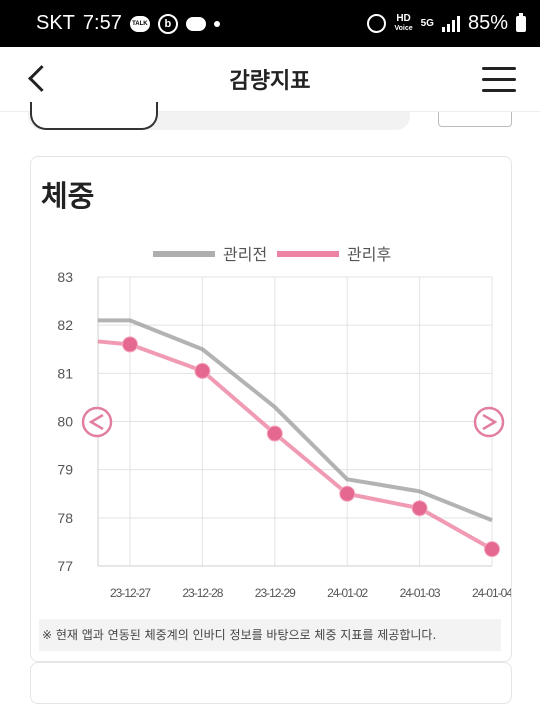 The height and width of the screenshot is (704, 540). What do you see at coordinates (128, 23) in the screenshot?
I see `status-left: SKT 7:57 TALK b` at bounding box center [128, 23].